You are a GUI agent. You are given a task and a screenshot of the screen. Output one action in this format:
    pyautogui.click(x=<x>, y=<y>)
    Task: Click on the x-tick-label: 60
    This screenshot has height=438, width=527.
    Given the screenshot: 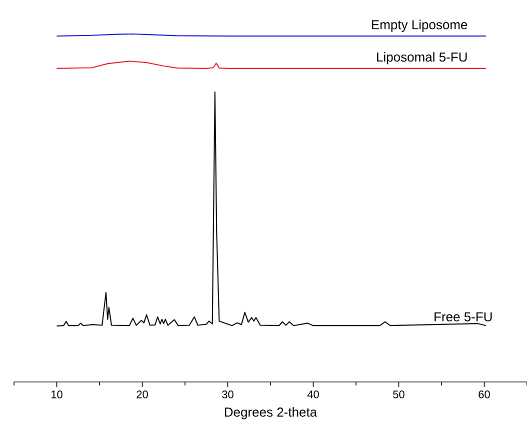 What is the action you would take?
    pyautogui.click(x=484, y=394)
    